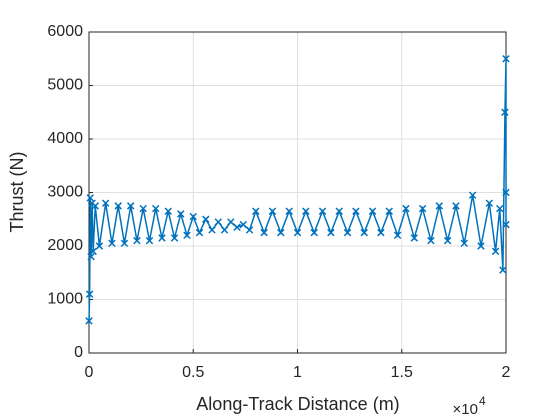  Describe the element at coordinates (193, 372) in the screenshot. I see `x-tick-label: 0.5` at that location.